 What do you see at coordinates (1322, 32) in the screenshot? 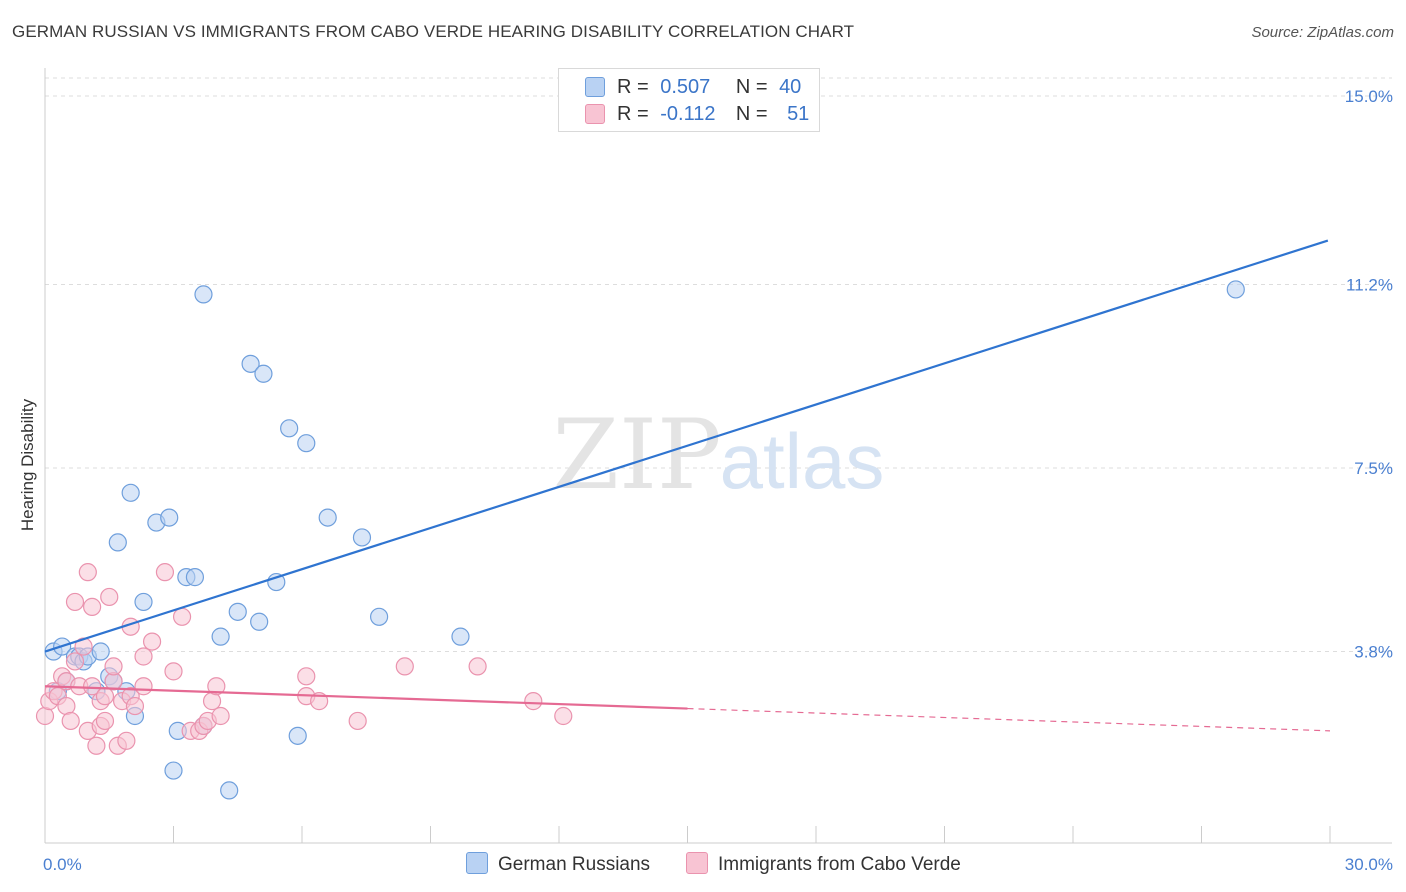
I see `source-label: Source: ZipAtlas.com` at bounding box center [1322, 32].